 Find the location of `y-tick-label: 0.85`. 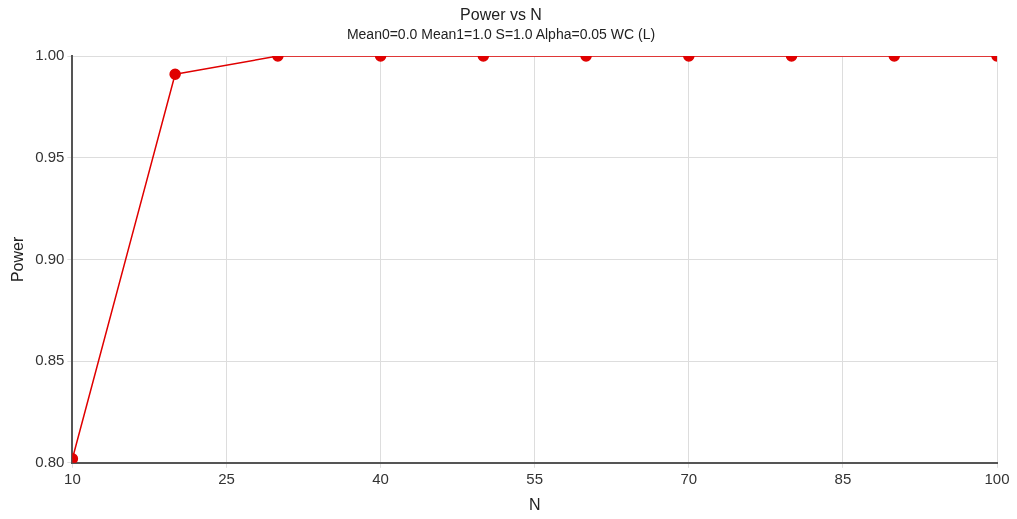

y-tick-label: 0.85 is located at coordinates (50, 360).